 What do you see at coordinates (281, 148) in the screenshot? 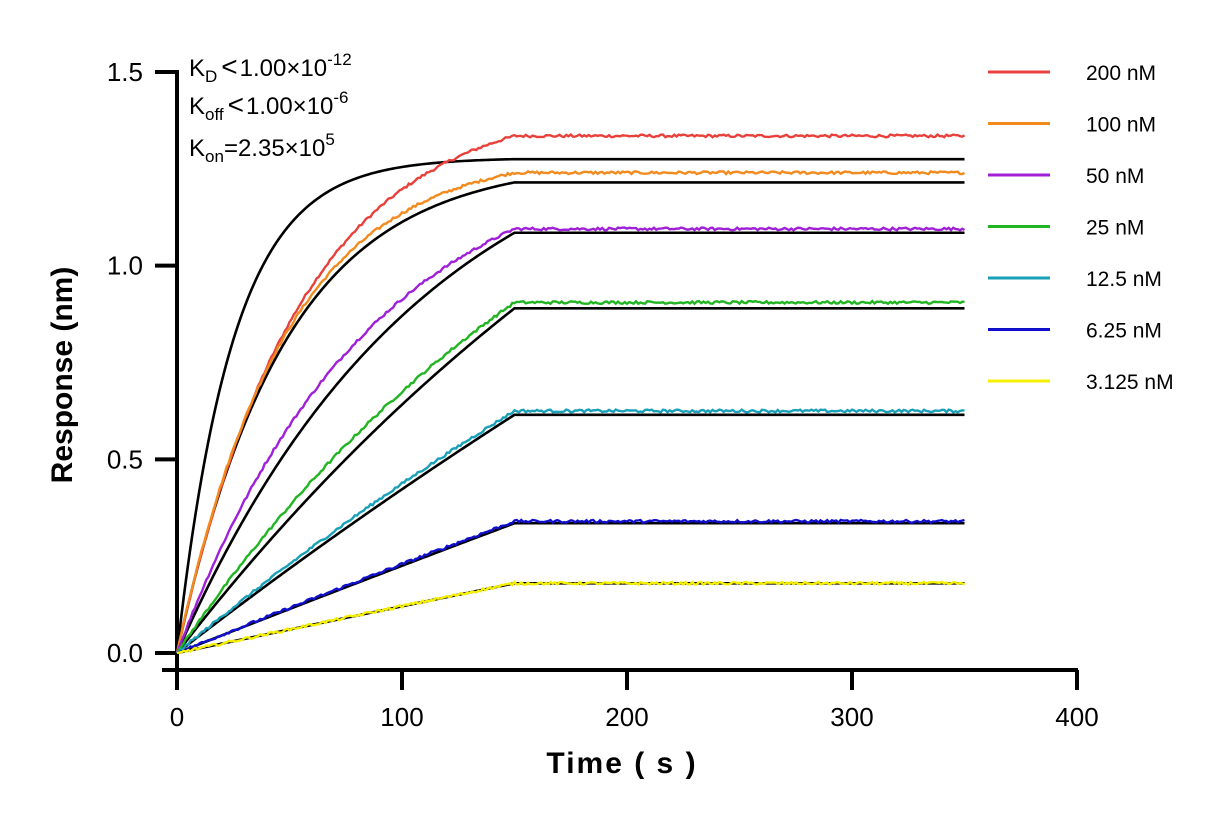
I see `kon-mantissa: 2.35×10` at bounding box center [281, 148].